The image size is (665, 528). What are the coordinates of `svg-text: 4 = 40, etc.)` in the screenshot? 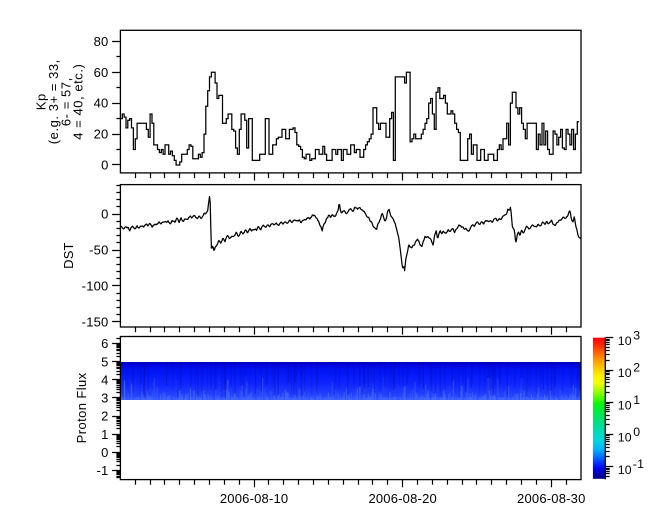 It's located at (78, 102).